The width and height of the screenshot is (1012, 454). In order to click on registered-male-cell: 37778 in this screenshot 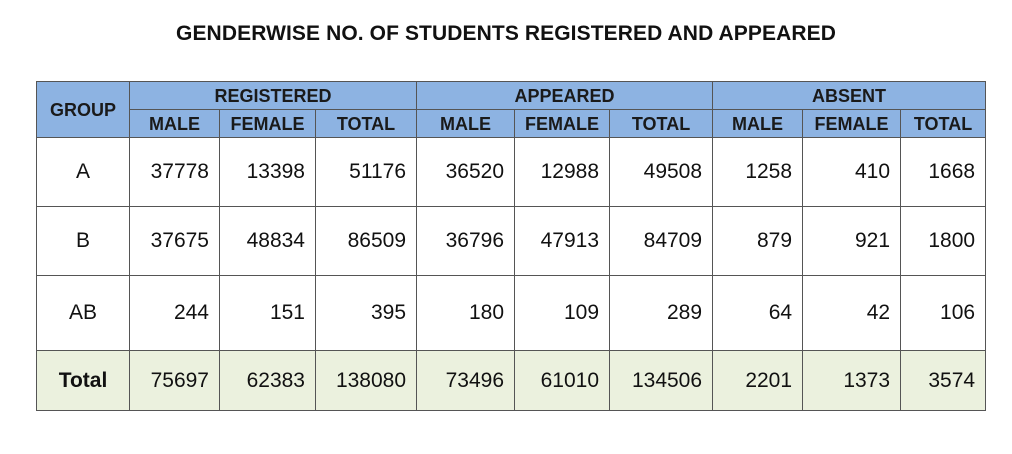, I will do `click(174, 172)`.